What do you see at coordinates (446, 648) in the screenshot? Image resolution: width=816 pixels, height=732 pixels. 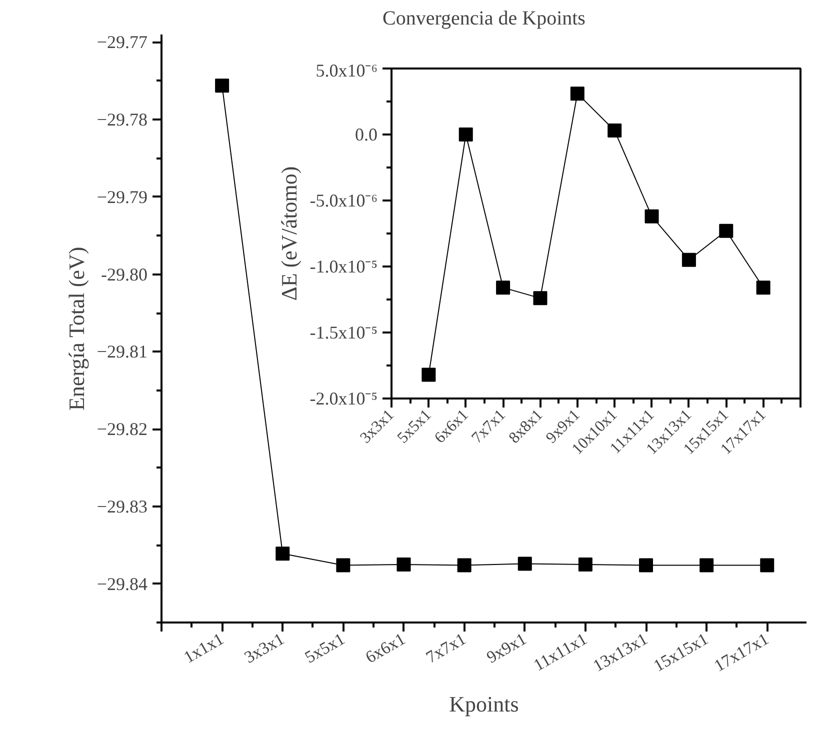 I see `x-tick-label: 7x7x1` at bounding box center [446, 648].